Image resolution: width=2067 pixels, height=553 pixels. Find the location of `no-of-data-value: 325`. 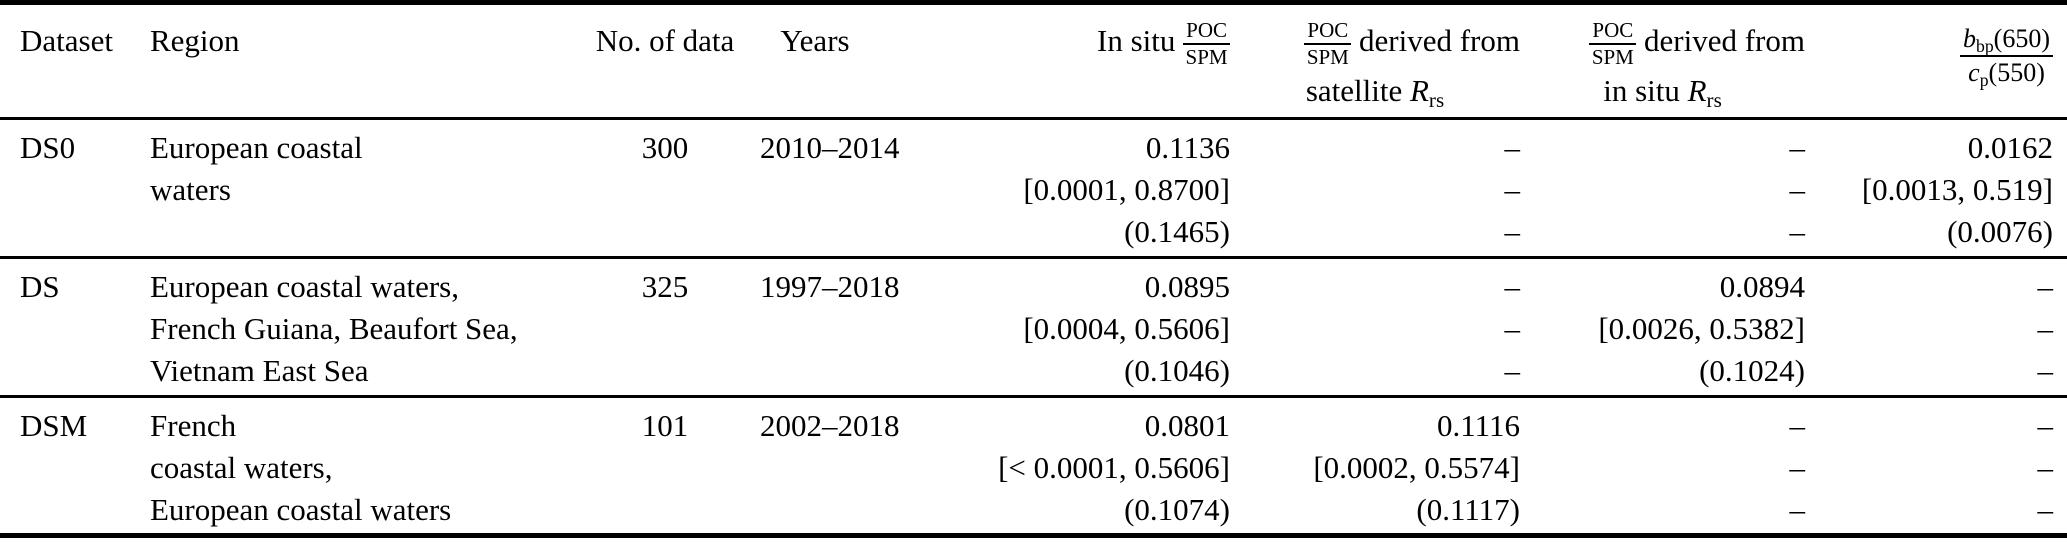

no-of-data-value: 325 is located at coordinates (665, 286).